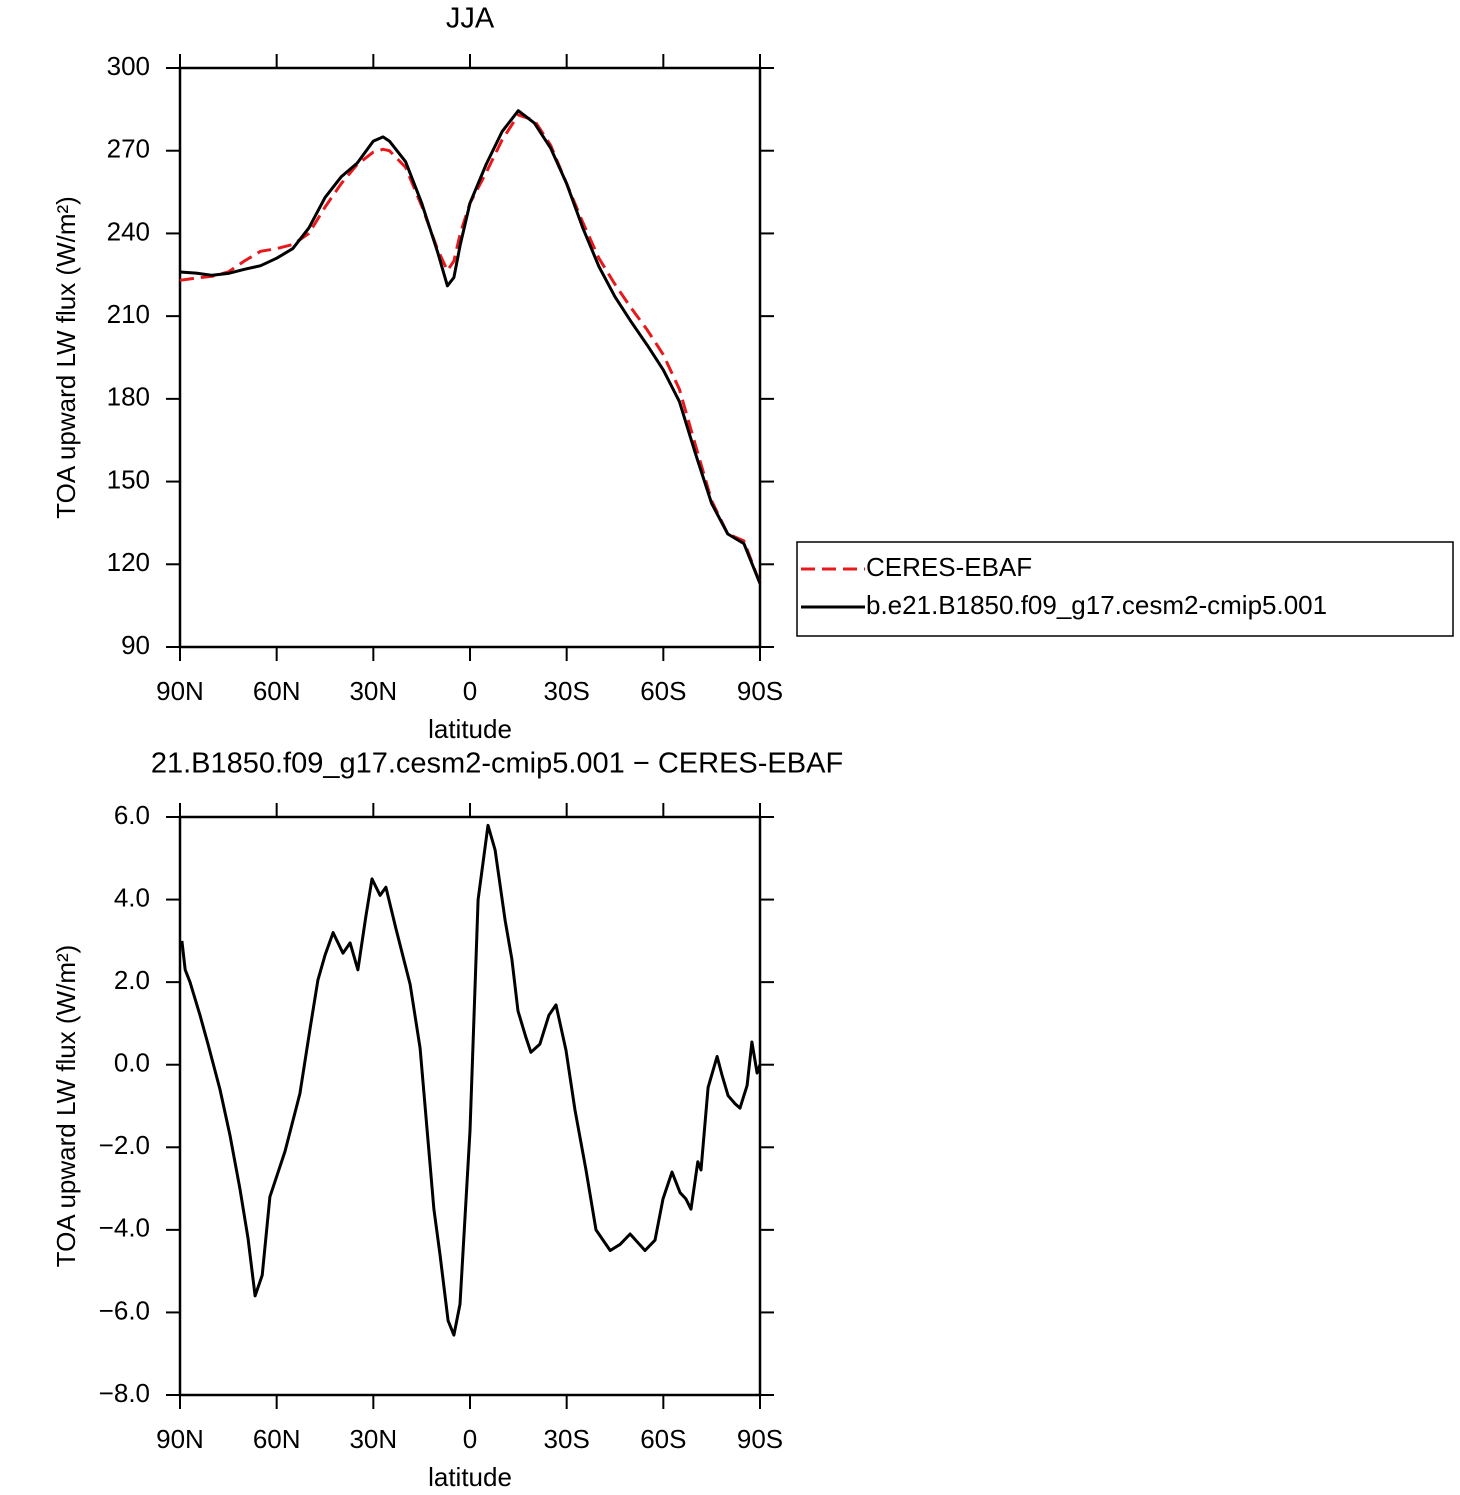 The height and width of the screenshot is (1495, 1460). What do you see at coordinates (128, 149) in the screenshot?
I see `y-tick-label: 270` at bounding box center [128, 149].